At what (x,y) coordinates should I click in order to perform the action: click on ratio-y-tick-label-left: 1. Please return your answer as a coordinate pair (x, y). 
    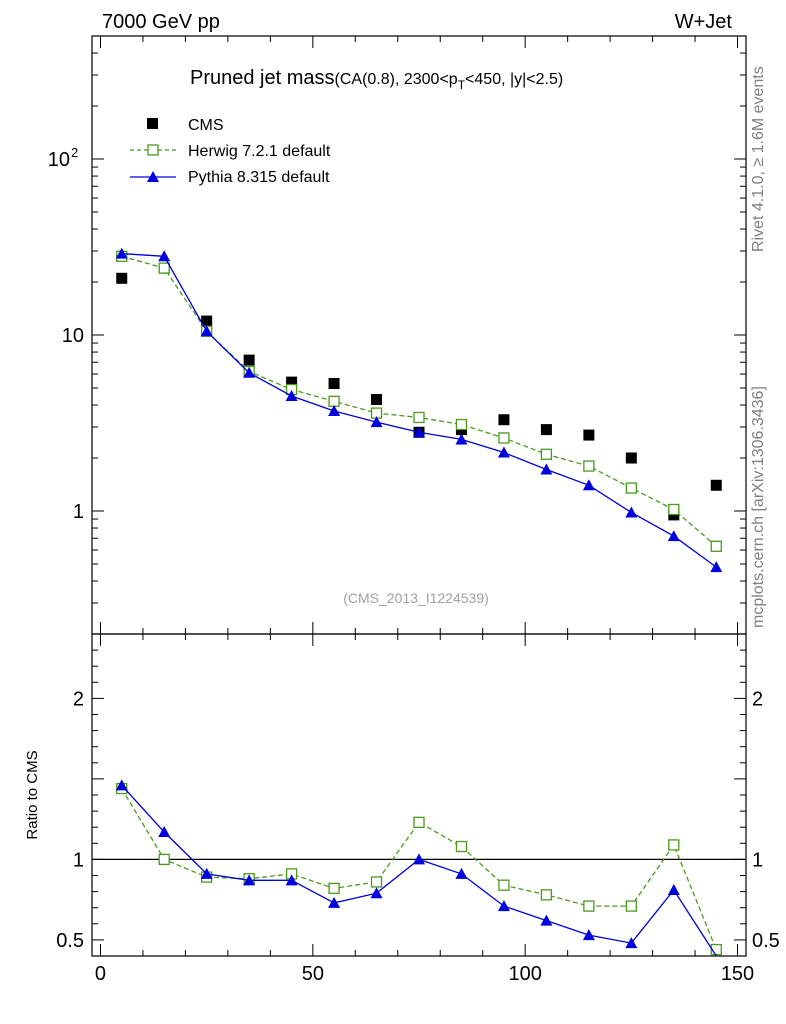
    Looking at the image, I should click on (78, 860).